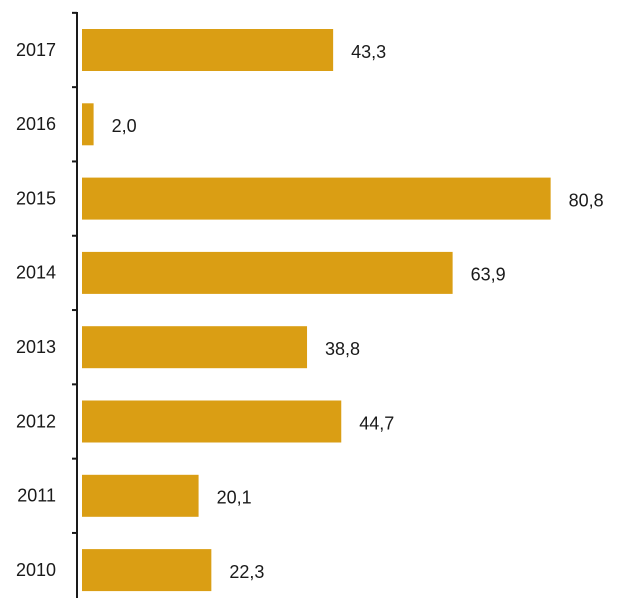 This screenshot has width=617, height=604. Describe the element at coordinates (36, 496) in the screenshot. I see `y-tick-label-2011: 2011` at that location.